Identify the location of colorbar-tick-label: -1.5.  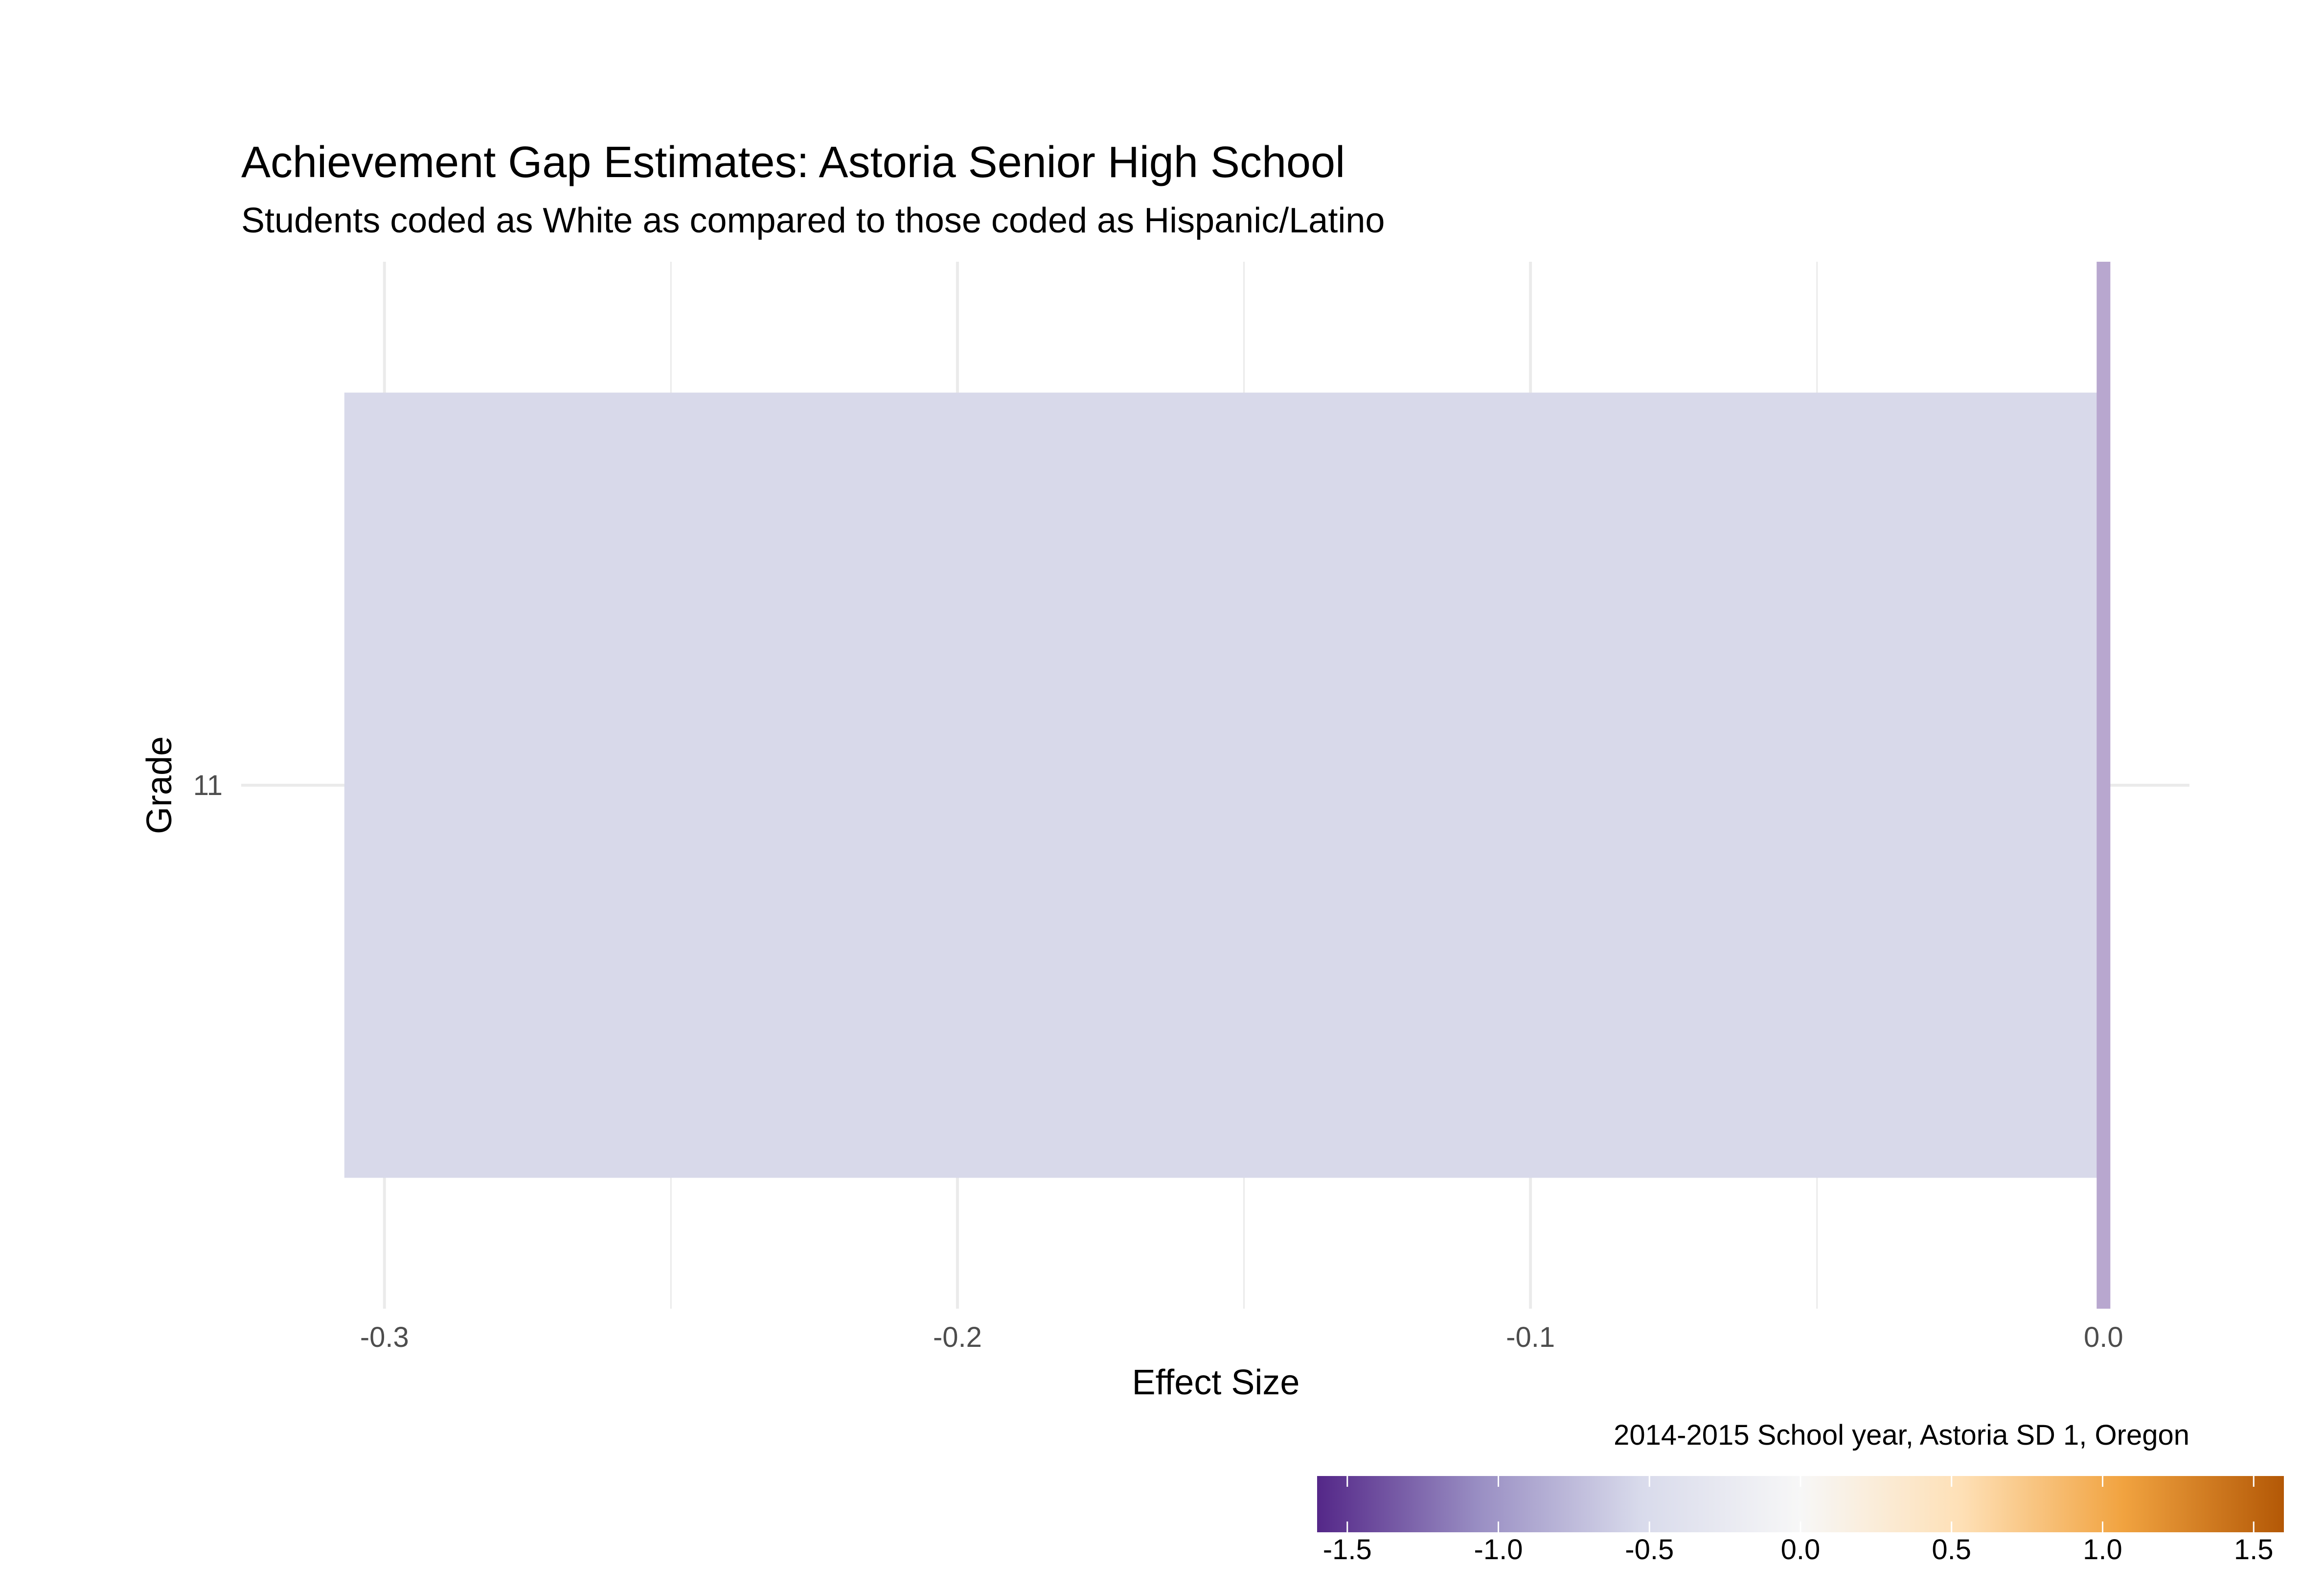
(1348, 1550).